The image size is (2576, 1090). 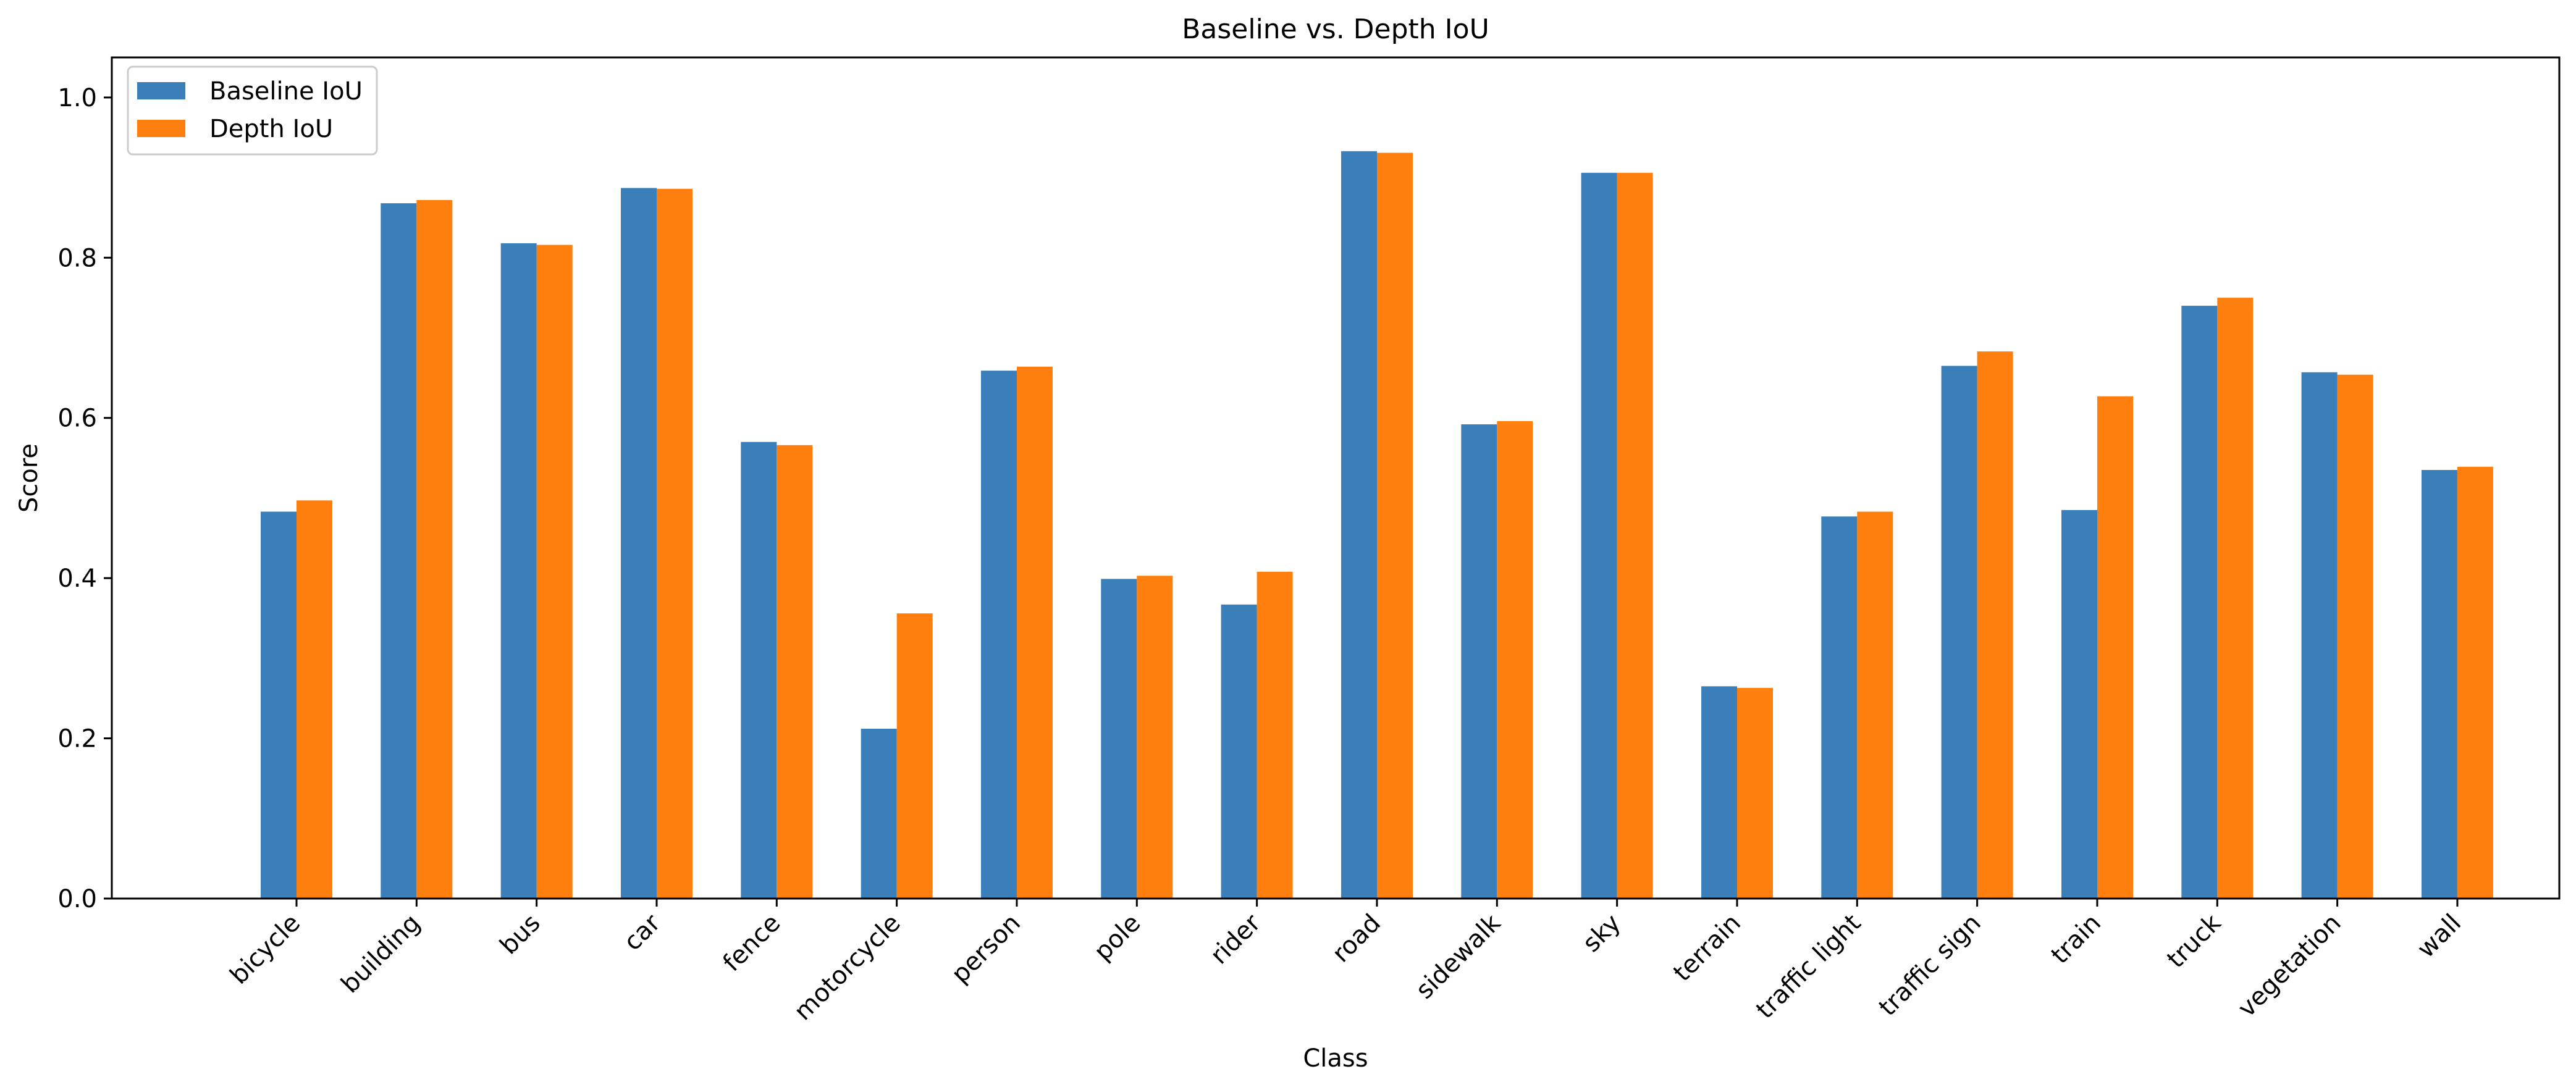 What do you see at coordinates (554, 572) in the screenshot?
I see `bar-depth-bus` at bounding box center [554, 572].